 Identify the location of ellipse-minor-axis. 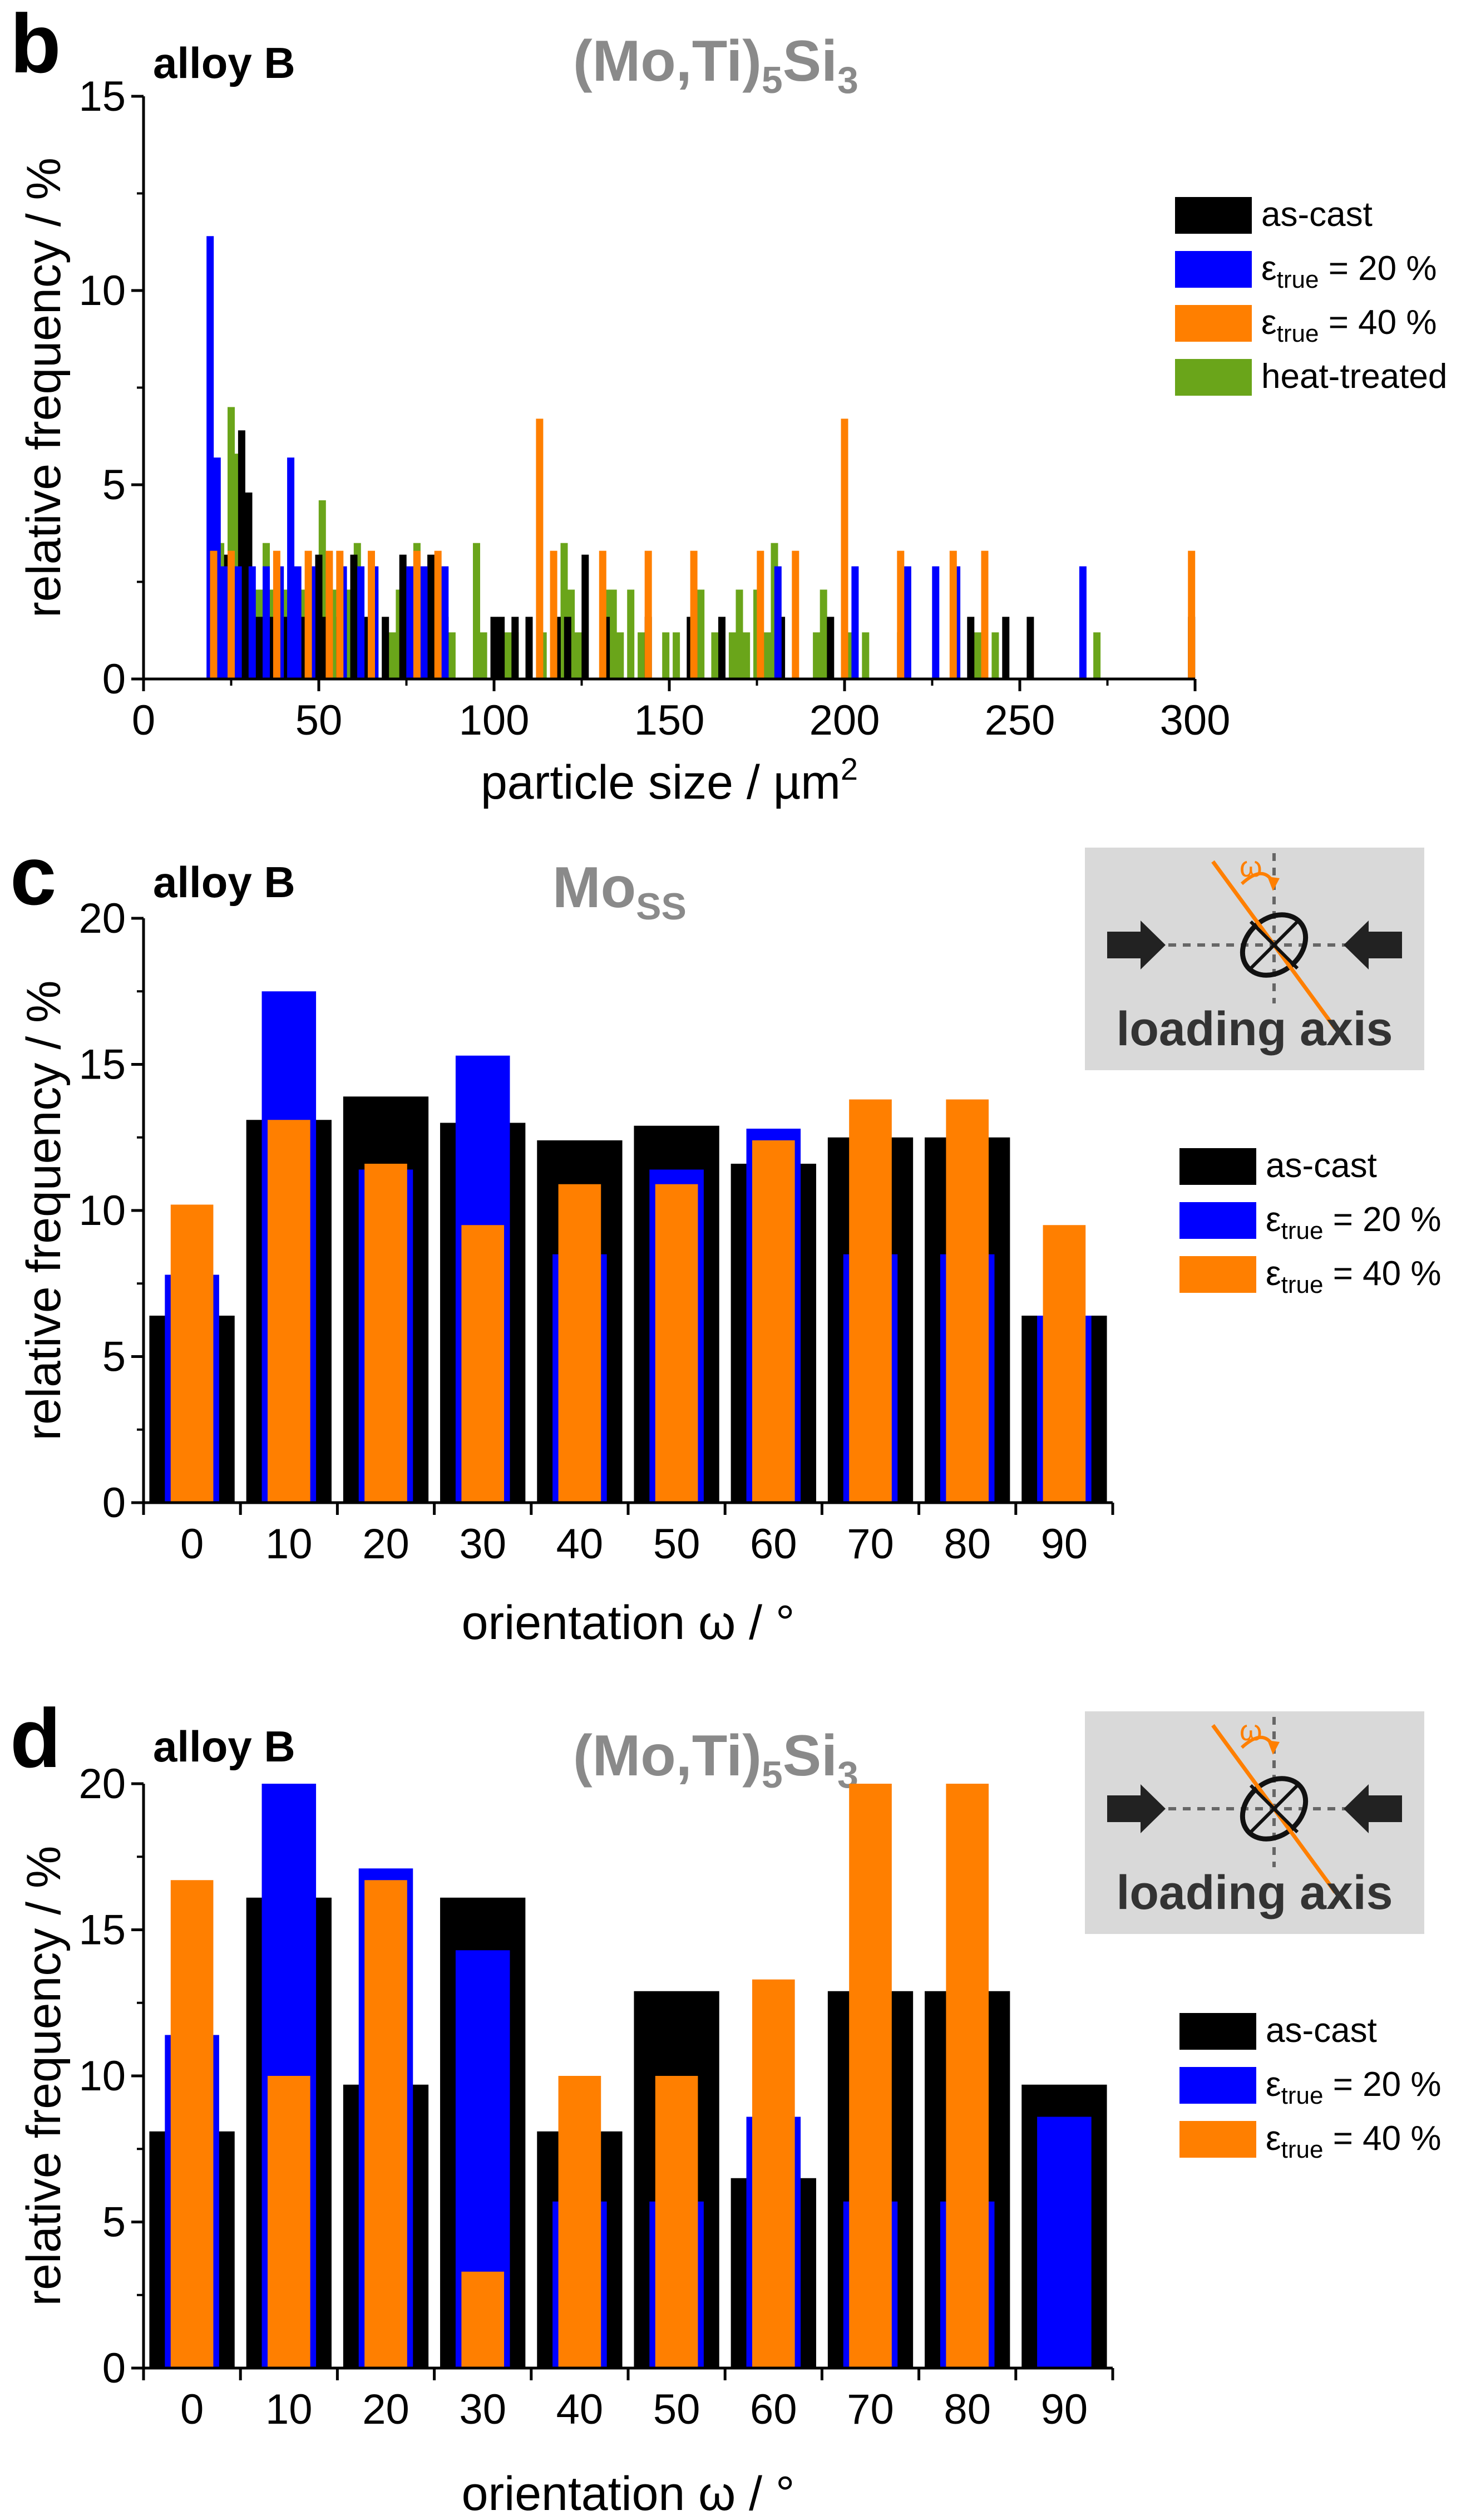
(1274, 945).